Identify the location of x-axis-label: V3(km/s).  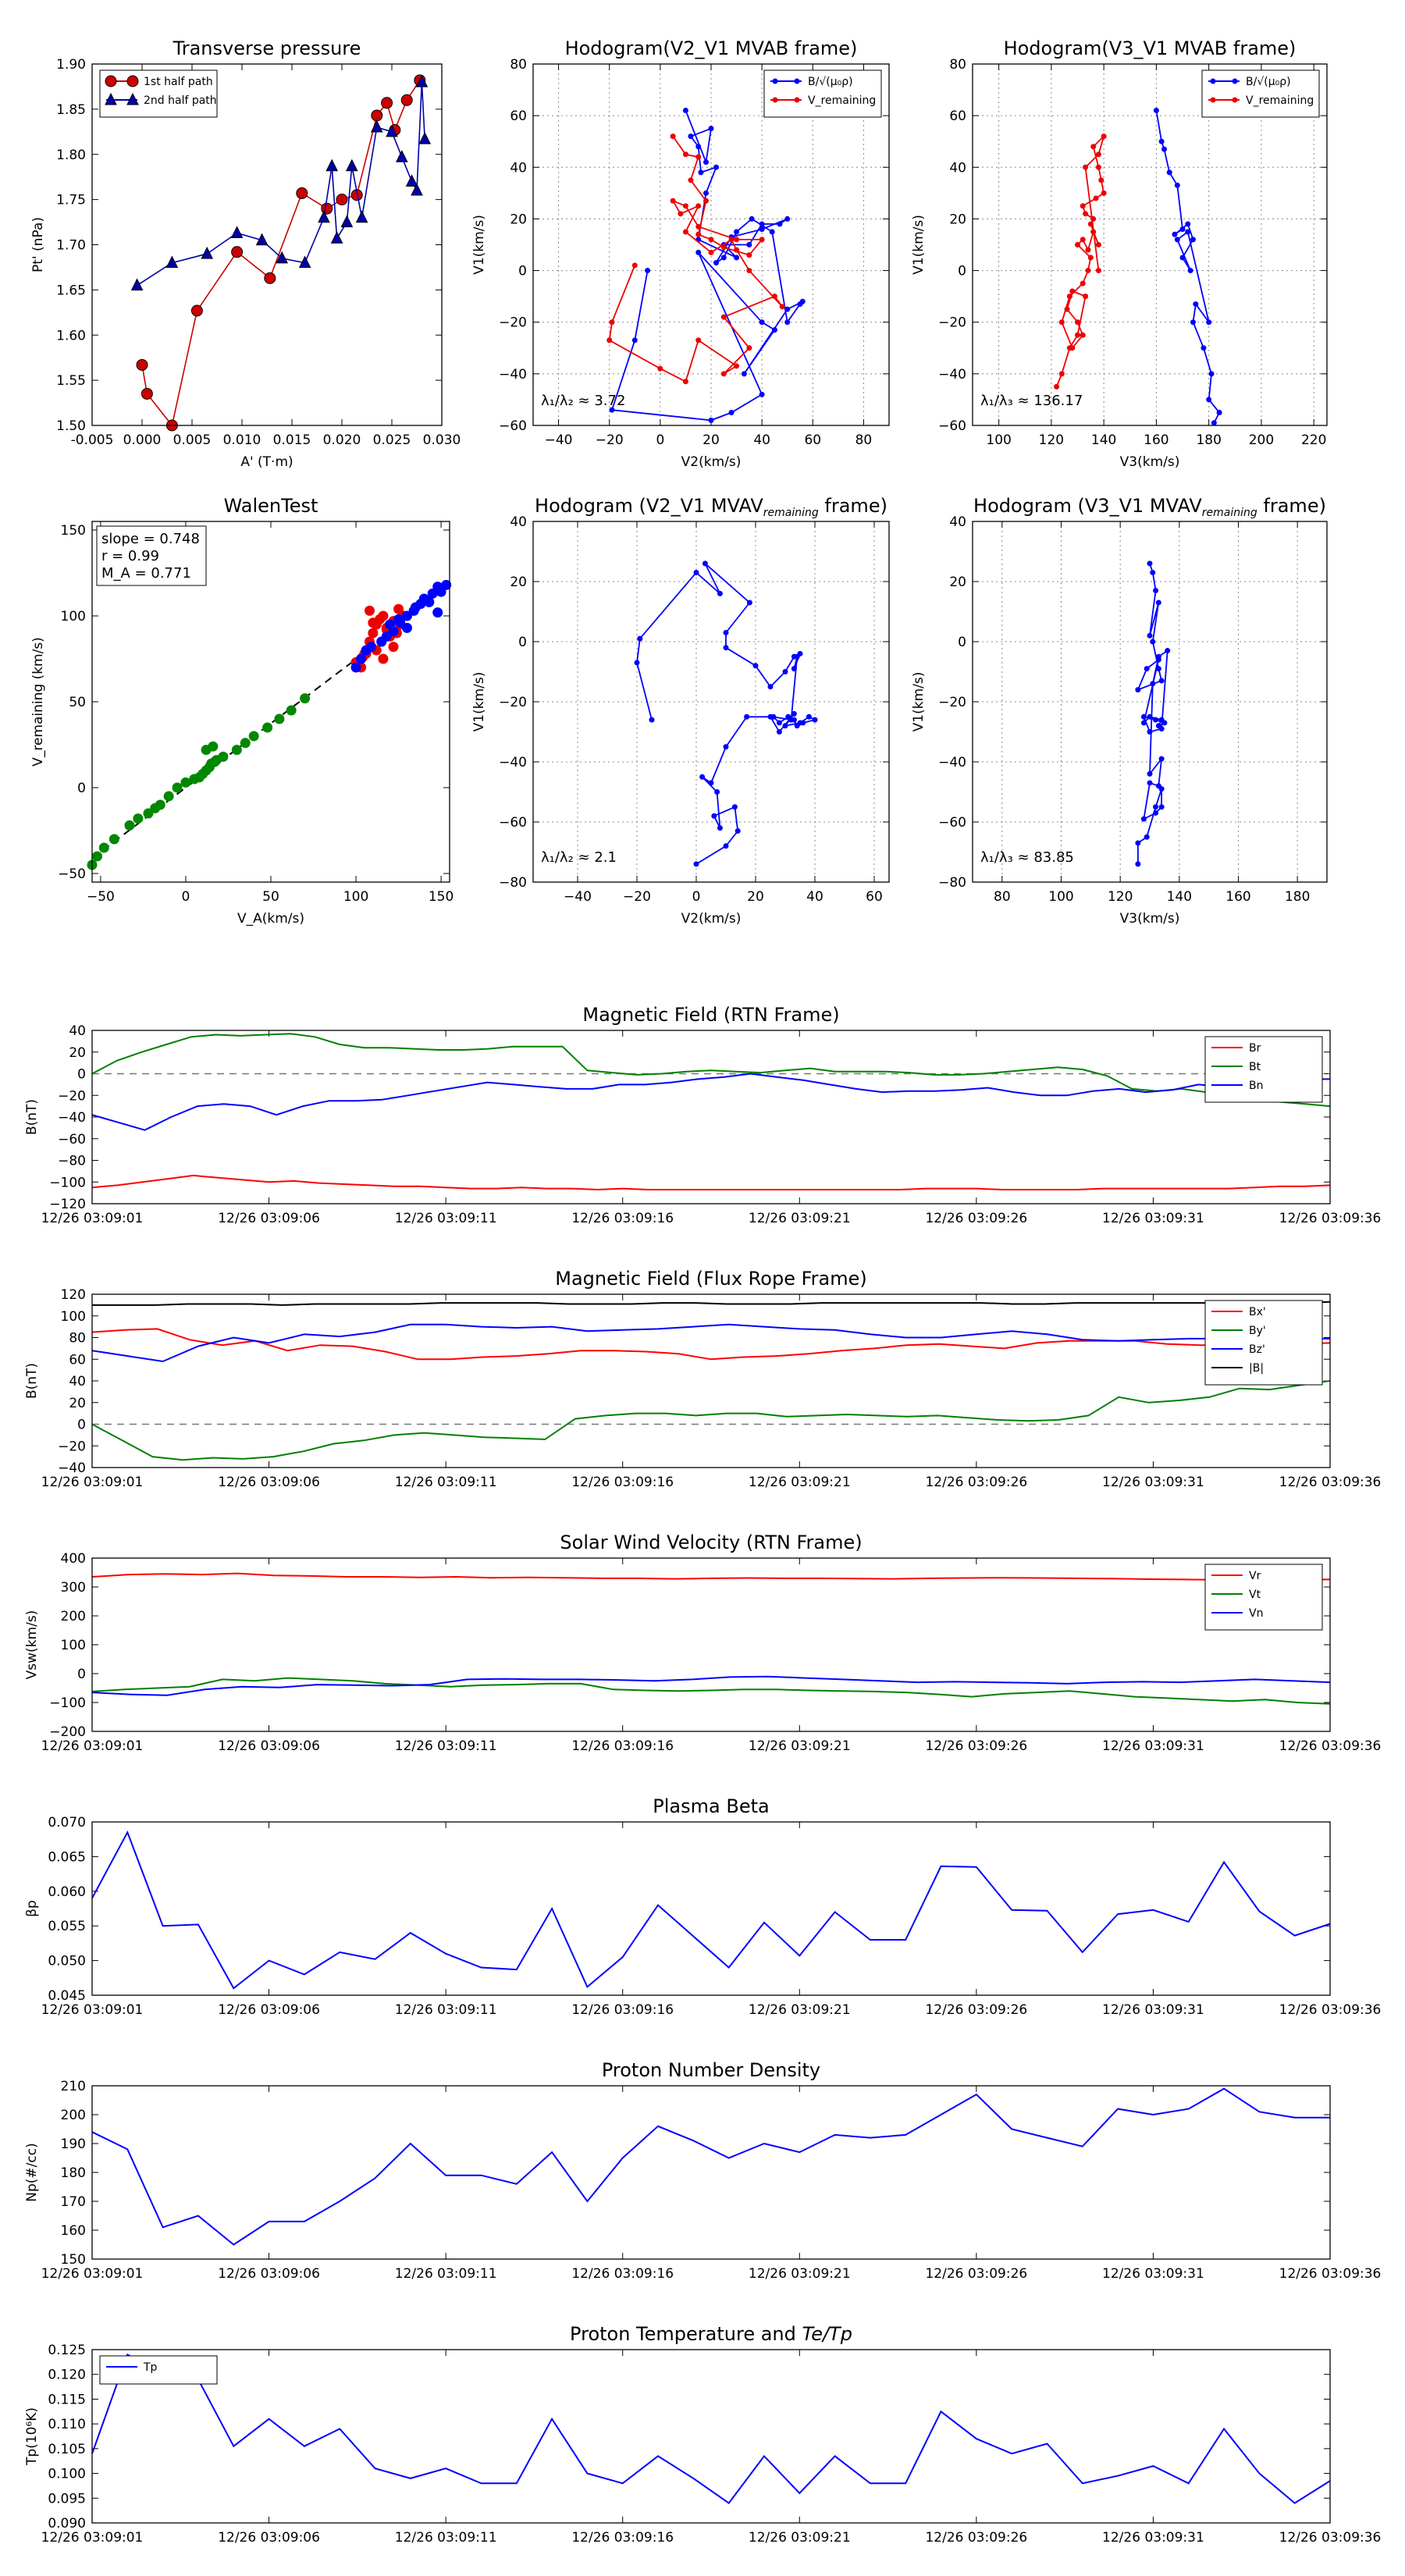
(1150, 462).